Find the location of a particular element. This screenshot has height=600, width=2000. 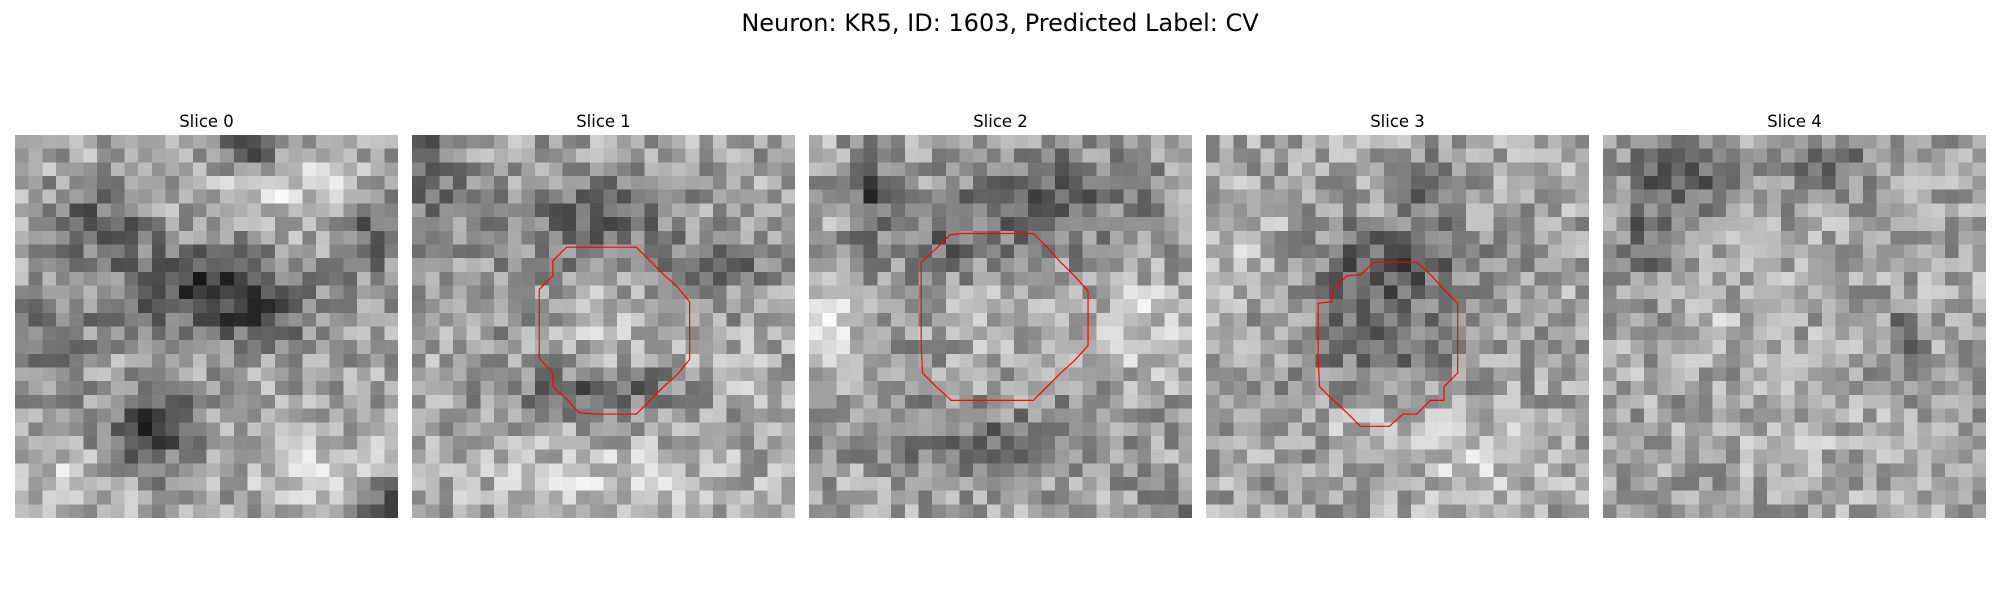

slice-panel-2: Slice 2 is located at coordinates (1000, 315).